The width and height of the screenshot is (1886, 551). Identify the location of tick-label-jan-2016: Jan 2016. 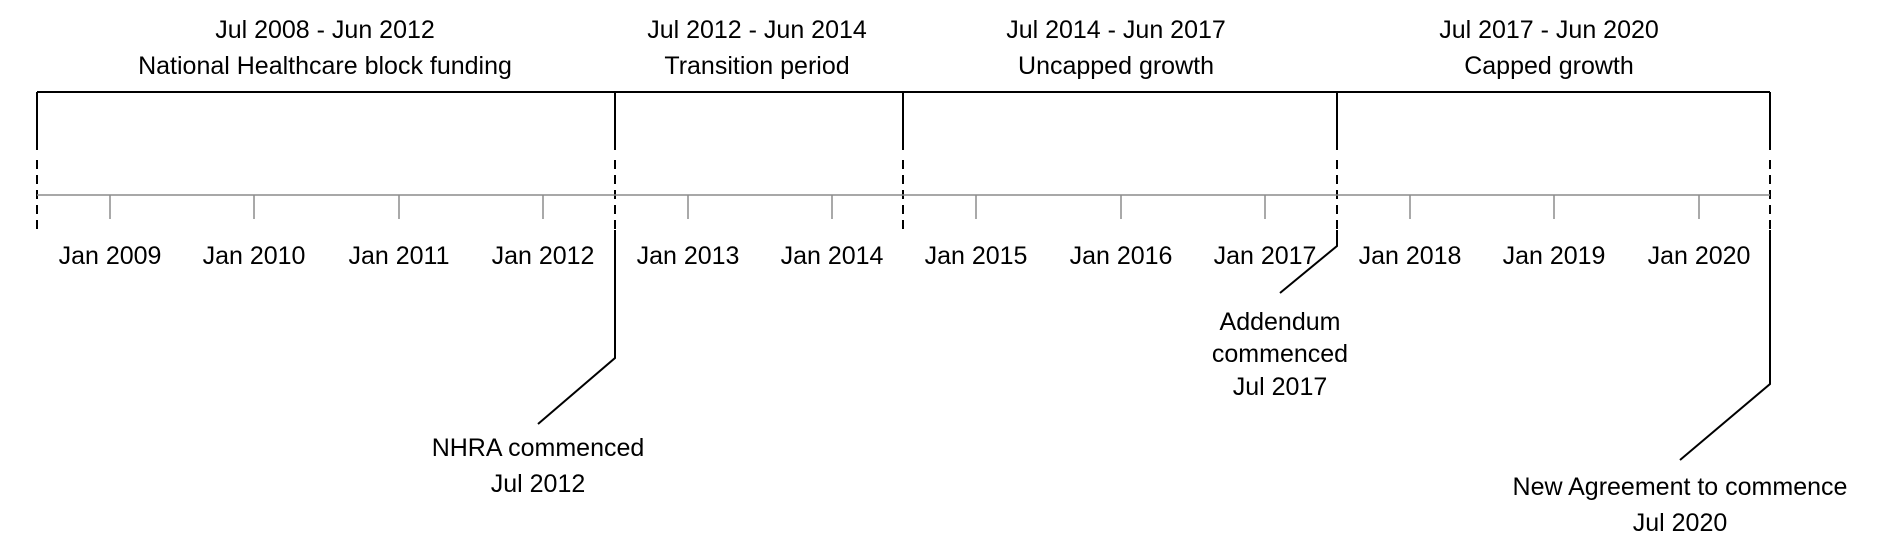
(1121, 256).